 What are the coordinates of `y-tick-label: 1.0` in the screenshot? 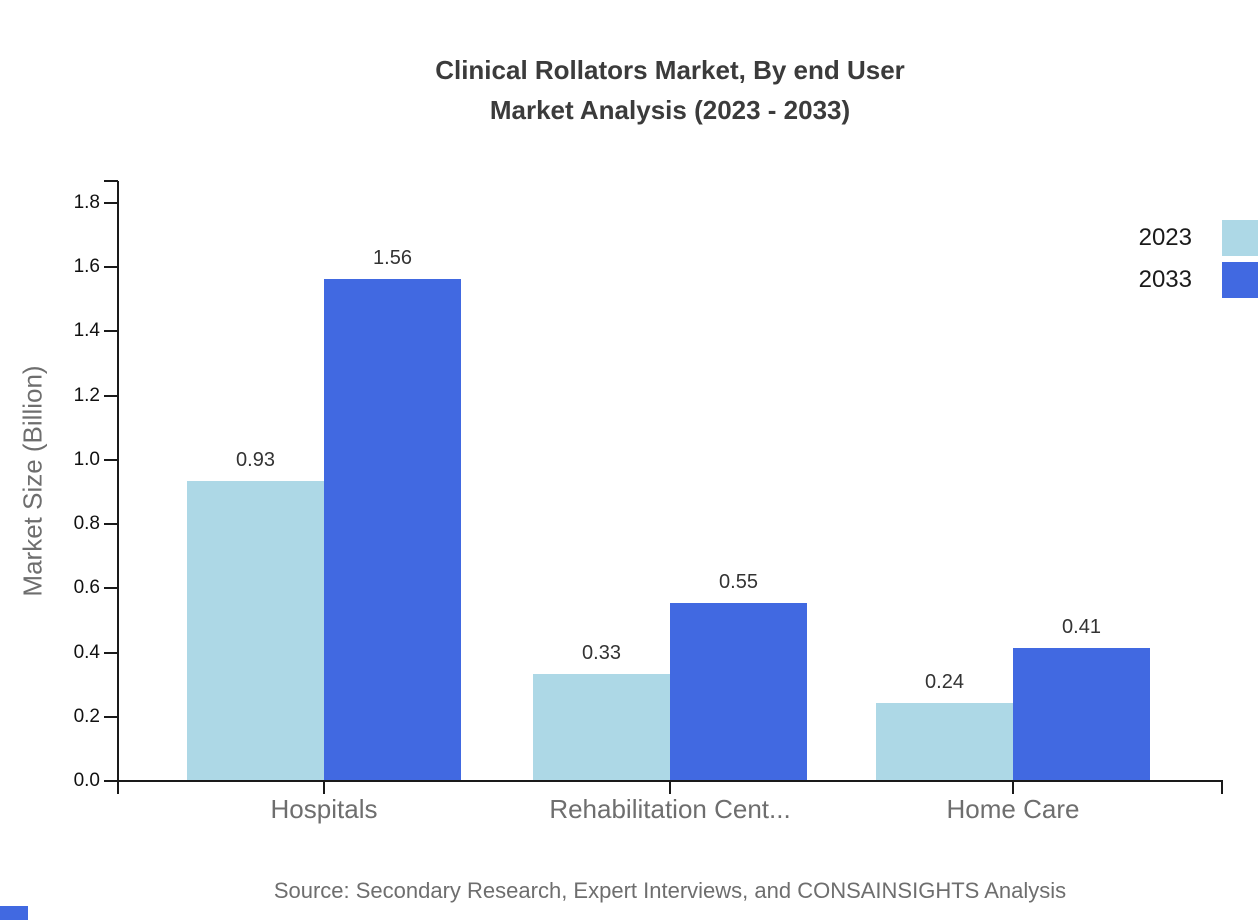 It's located at (86, 459).